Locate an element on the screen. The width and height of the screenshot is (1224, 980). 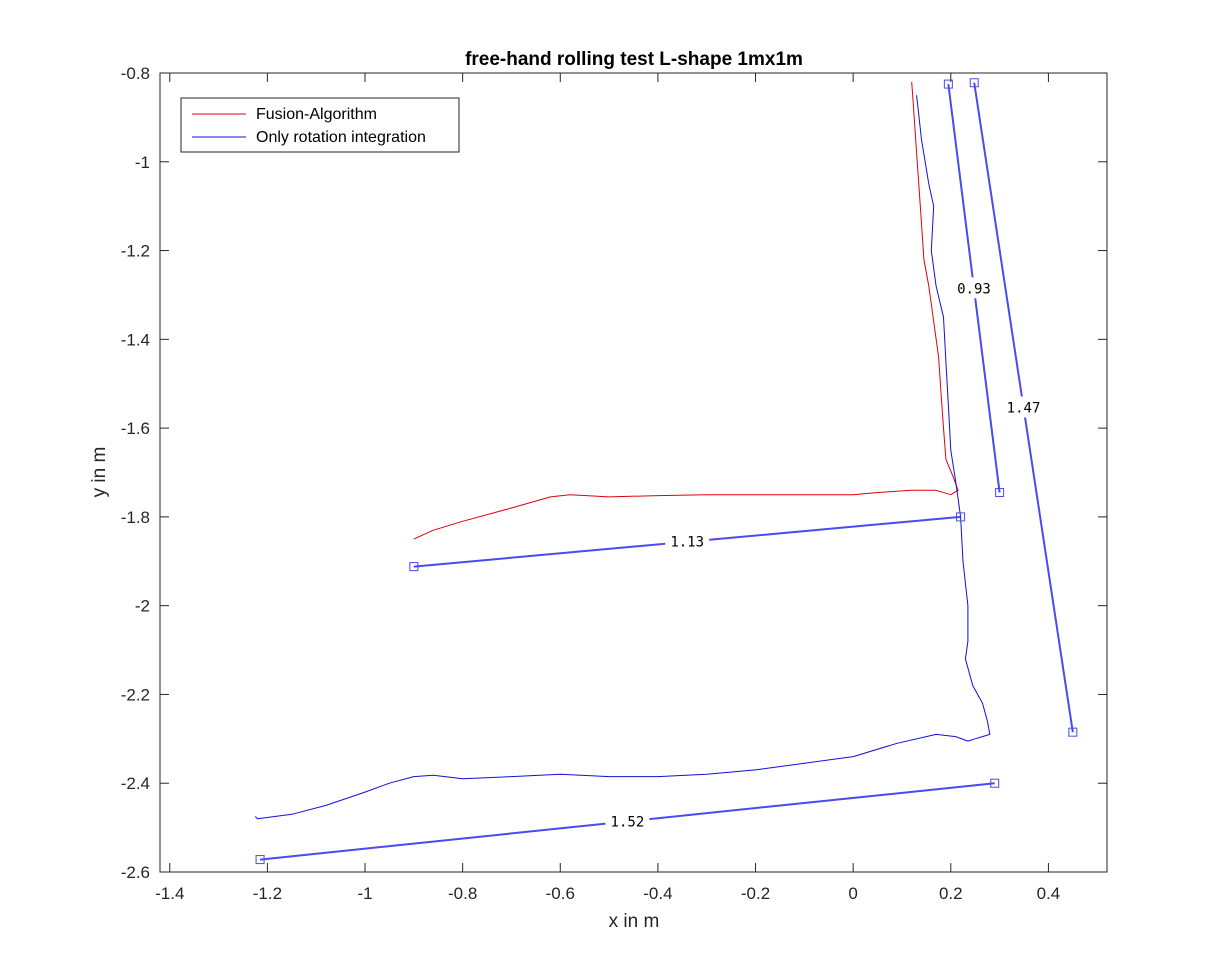
x-tick-label: 0 is located at coordinates (852, 893).